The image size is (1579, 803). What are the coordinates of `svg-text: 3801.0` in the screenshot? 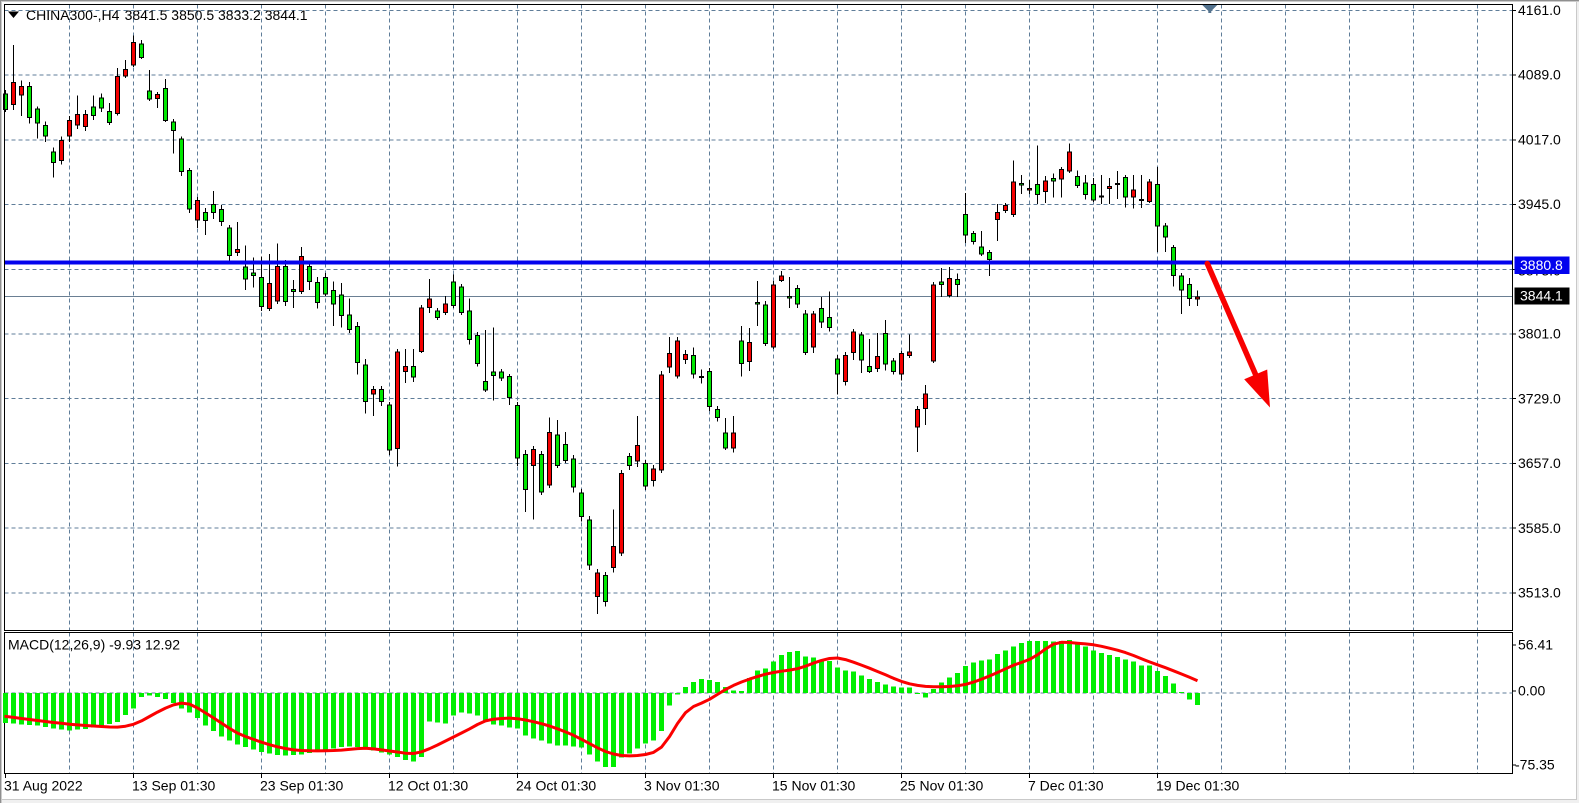 It's located at (1539, 334).